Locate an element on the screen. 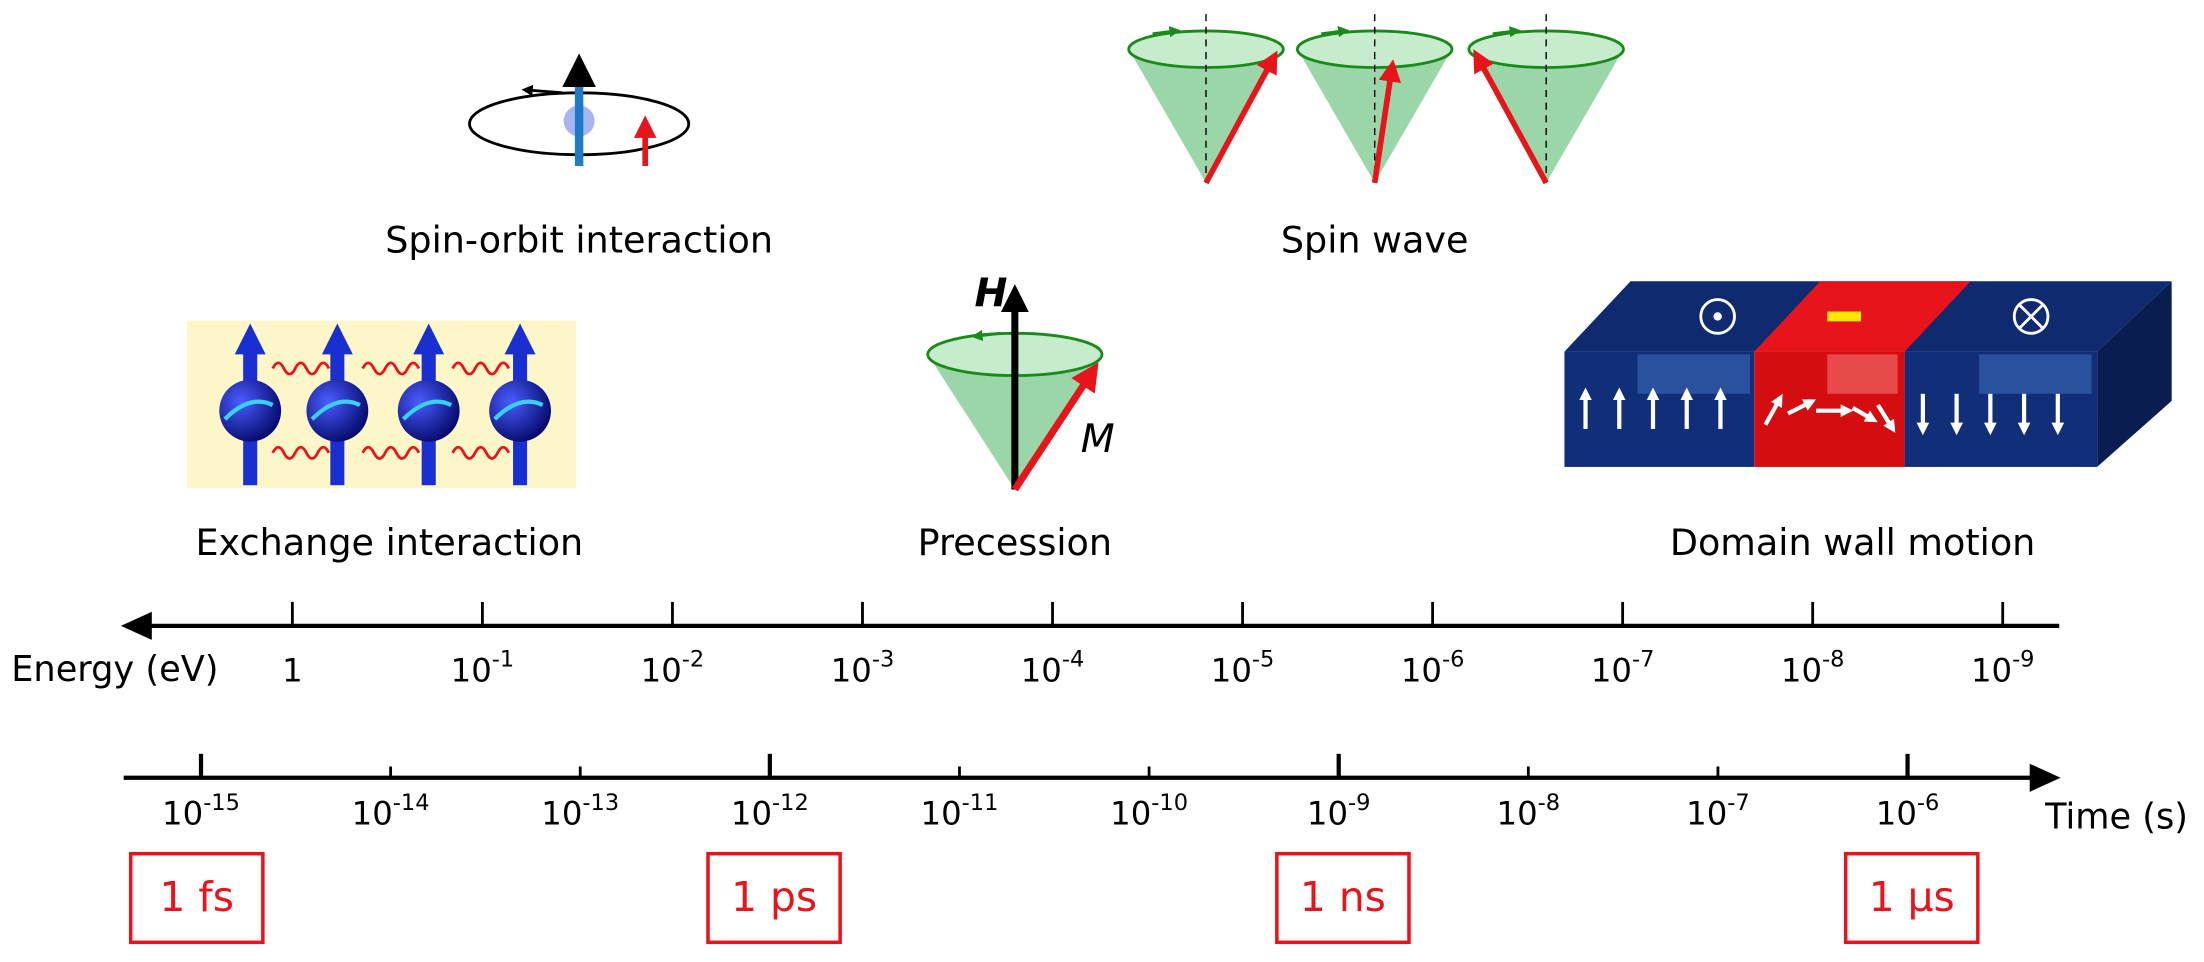  unit-label: 1 µs is located at coordinates (1912, 897).